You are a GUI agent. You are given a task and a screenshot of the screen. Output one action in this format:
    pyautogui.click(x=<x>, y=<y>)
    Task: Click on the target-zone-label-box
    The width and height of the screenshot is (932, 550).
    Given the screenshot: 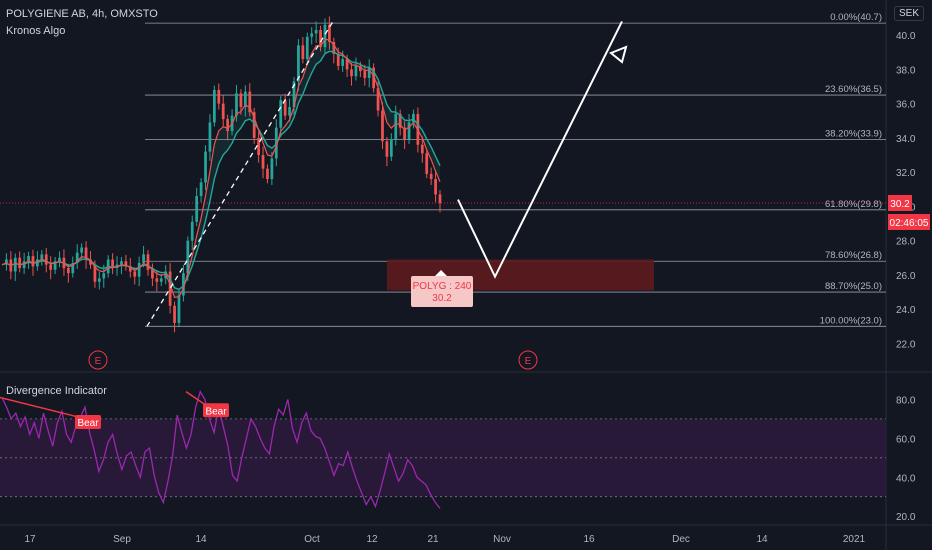 What is the action you would take?
    pyautogui.click(x=442, y=291)
    